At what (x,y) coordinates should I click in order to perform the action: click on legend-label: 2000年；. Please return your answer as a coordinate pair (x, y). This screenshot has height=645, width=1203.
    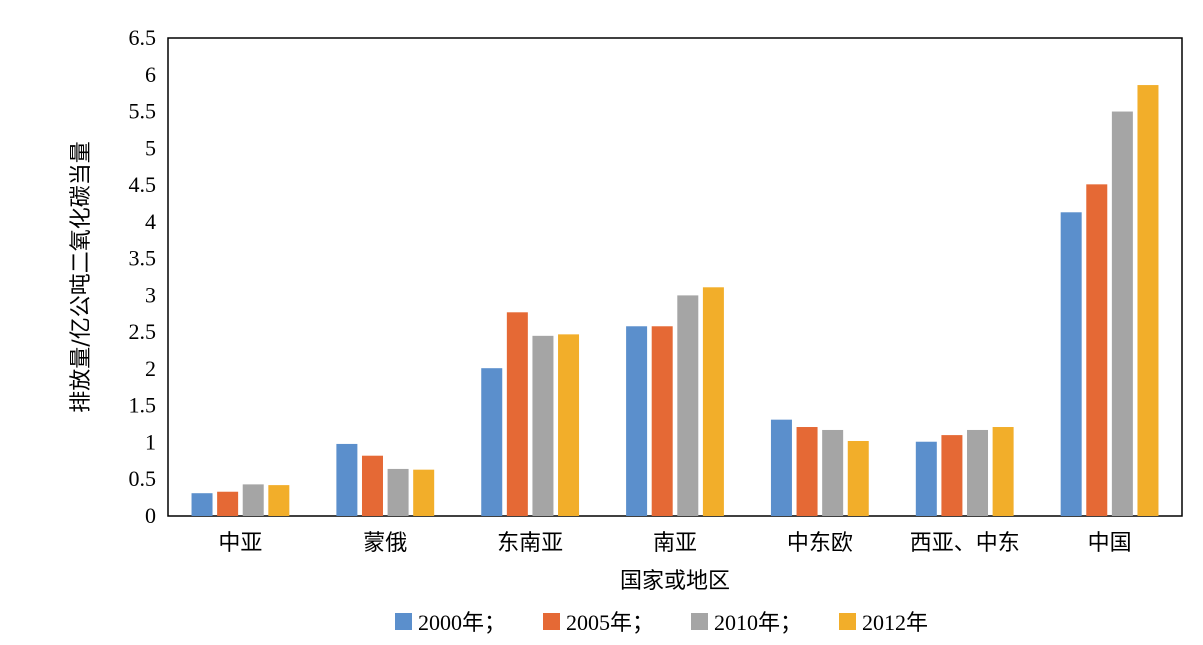
    Looking at the image, I should click on (462, 622).